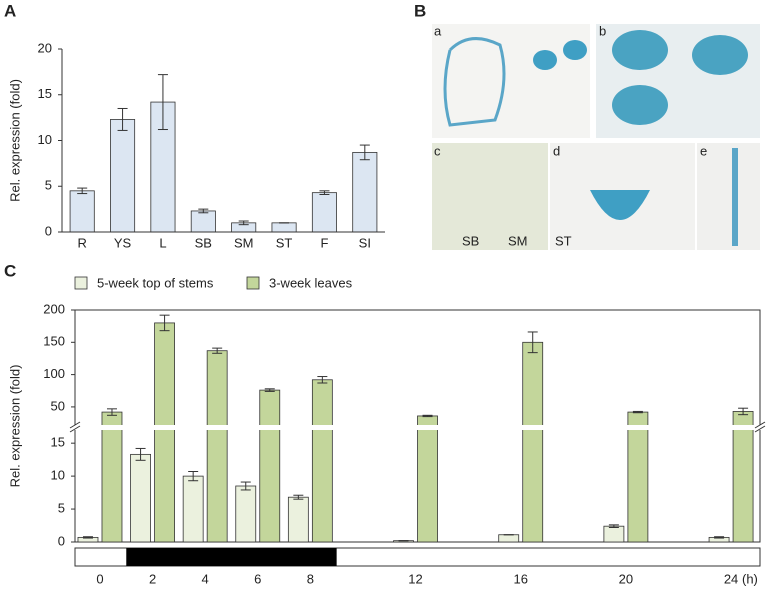 The height and width of the screenshot is (598, 768). Describe the element at coordinates (284, 242) in the screenshot. I see `x-tick-label: ST` at that location.